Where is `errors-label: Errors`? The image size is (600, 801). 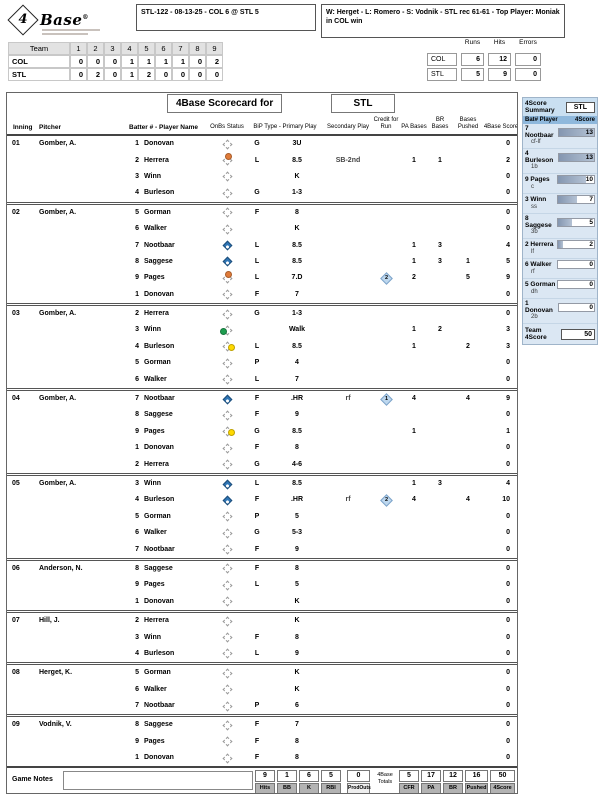 errors-label: Errors is located at coordinates (528, 42).